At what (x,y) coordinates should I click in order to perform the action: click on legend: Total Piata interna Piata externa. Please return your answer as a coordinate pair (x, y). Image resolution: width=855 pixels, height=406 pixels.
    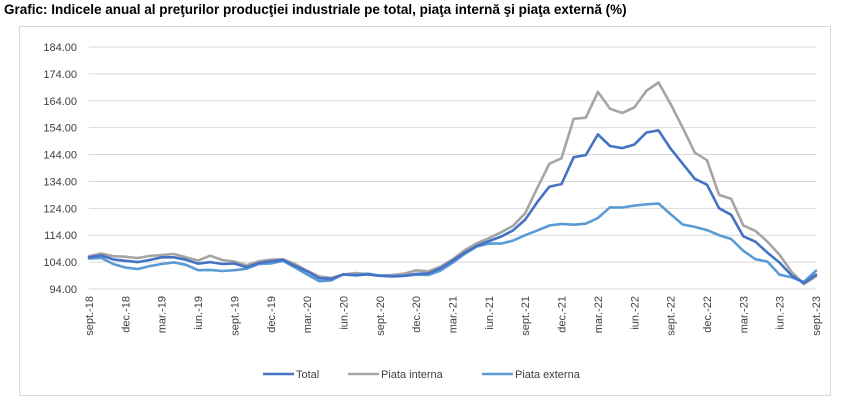
    Looking at the image, I should click on (422, 375).